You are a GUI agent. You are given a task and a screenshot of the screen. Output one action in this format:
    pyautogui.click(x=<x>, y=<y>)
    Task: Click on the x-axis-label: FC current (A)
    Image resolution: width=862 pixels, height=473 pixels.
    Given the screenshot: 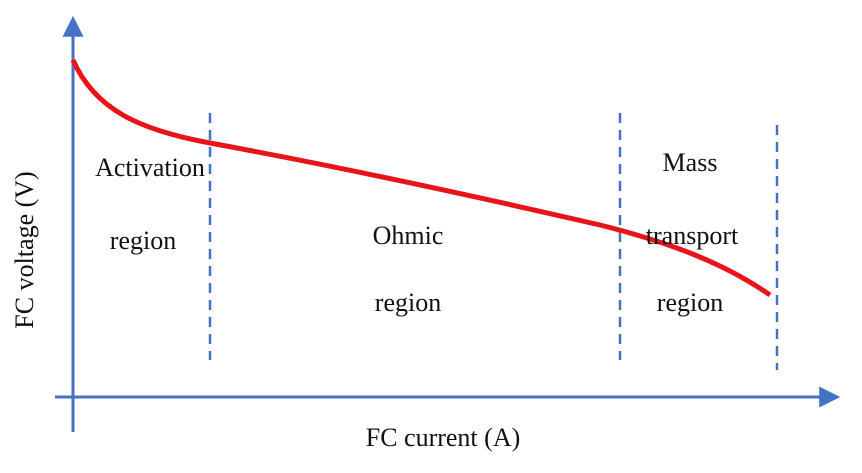 What is the action you would take?
    pyautogui.click(x=443, y=437)
    